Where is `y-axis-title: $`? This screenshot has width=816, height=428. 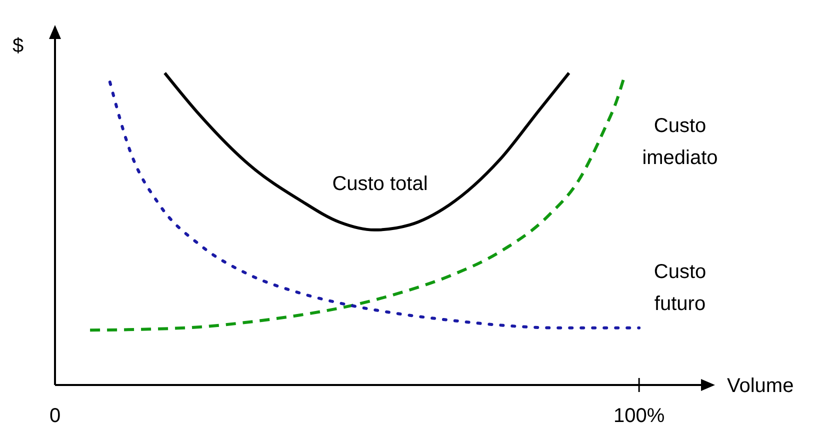
y-axis-title: $ is located at coordinates (18, 46).